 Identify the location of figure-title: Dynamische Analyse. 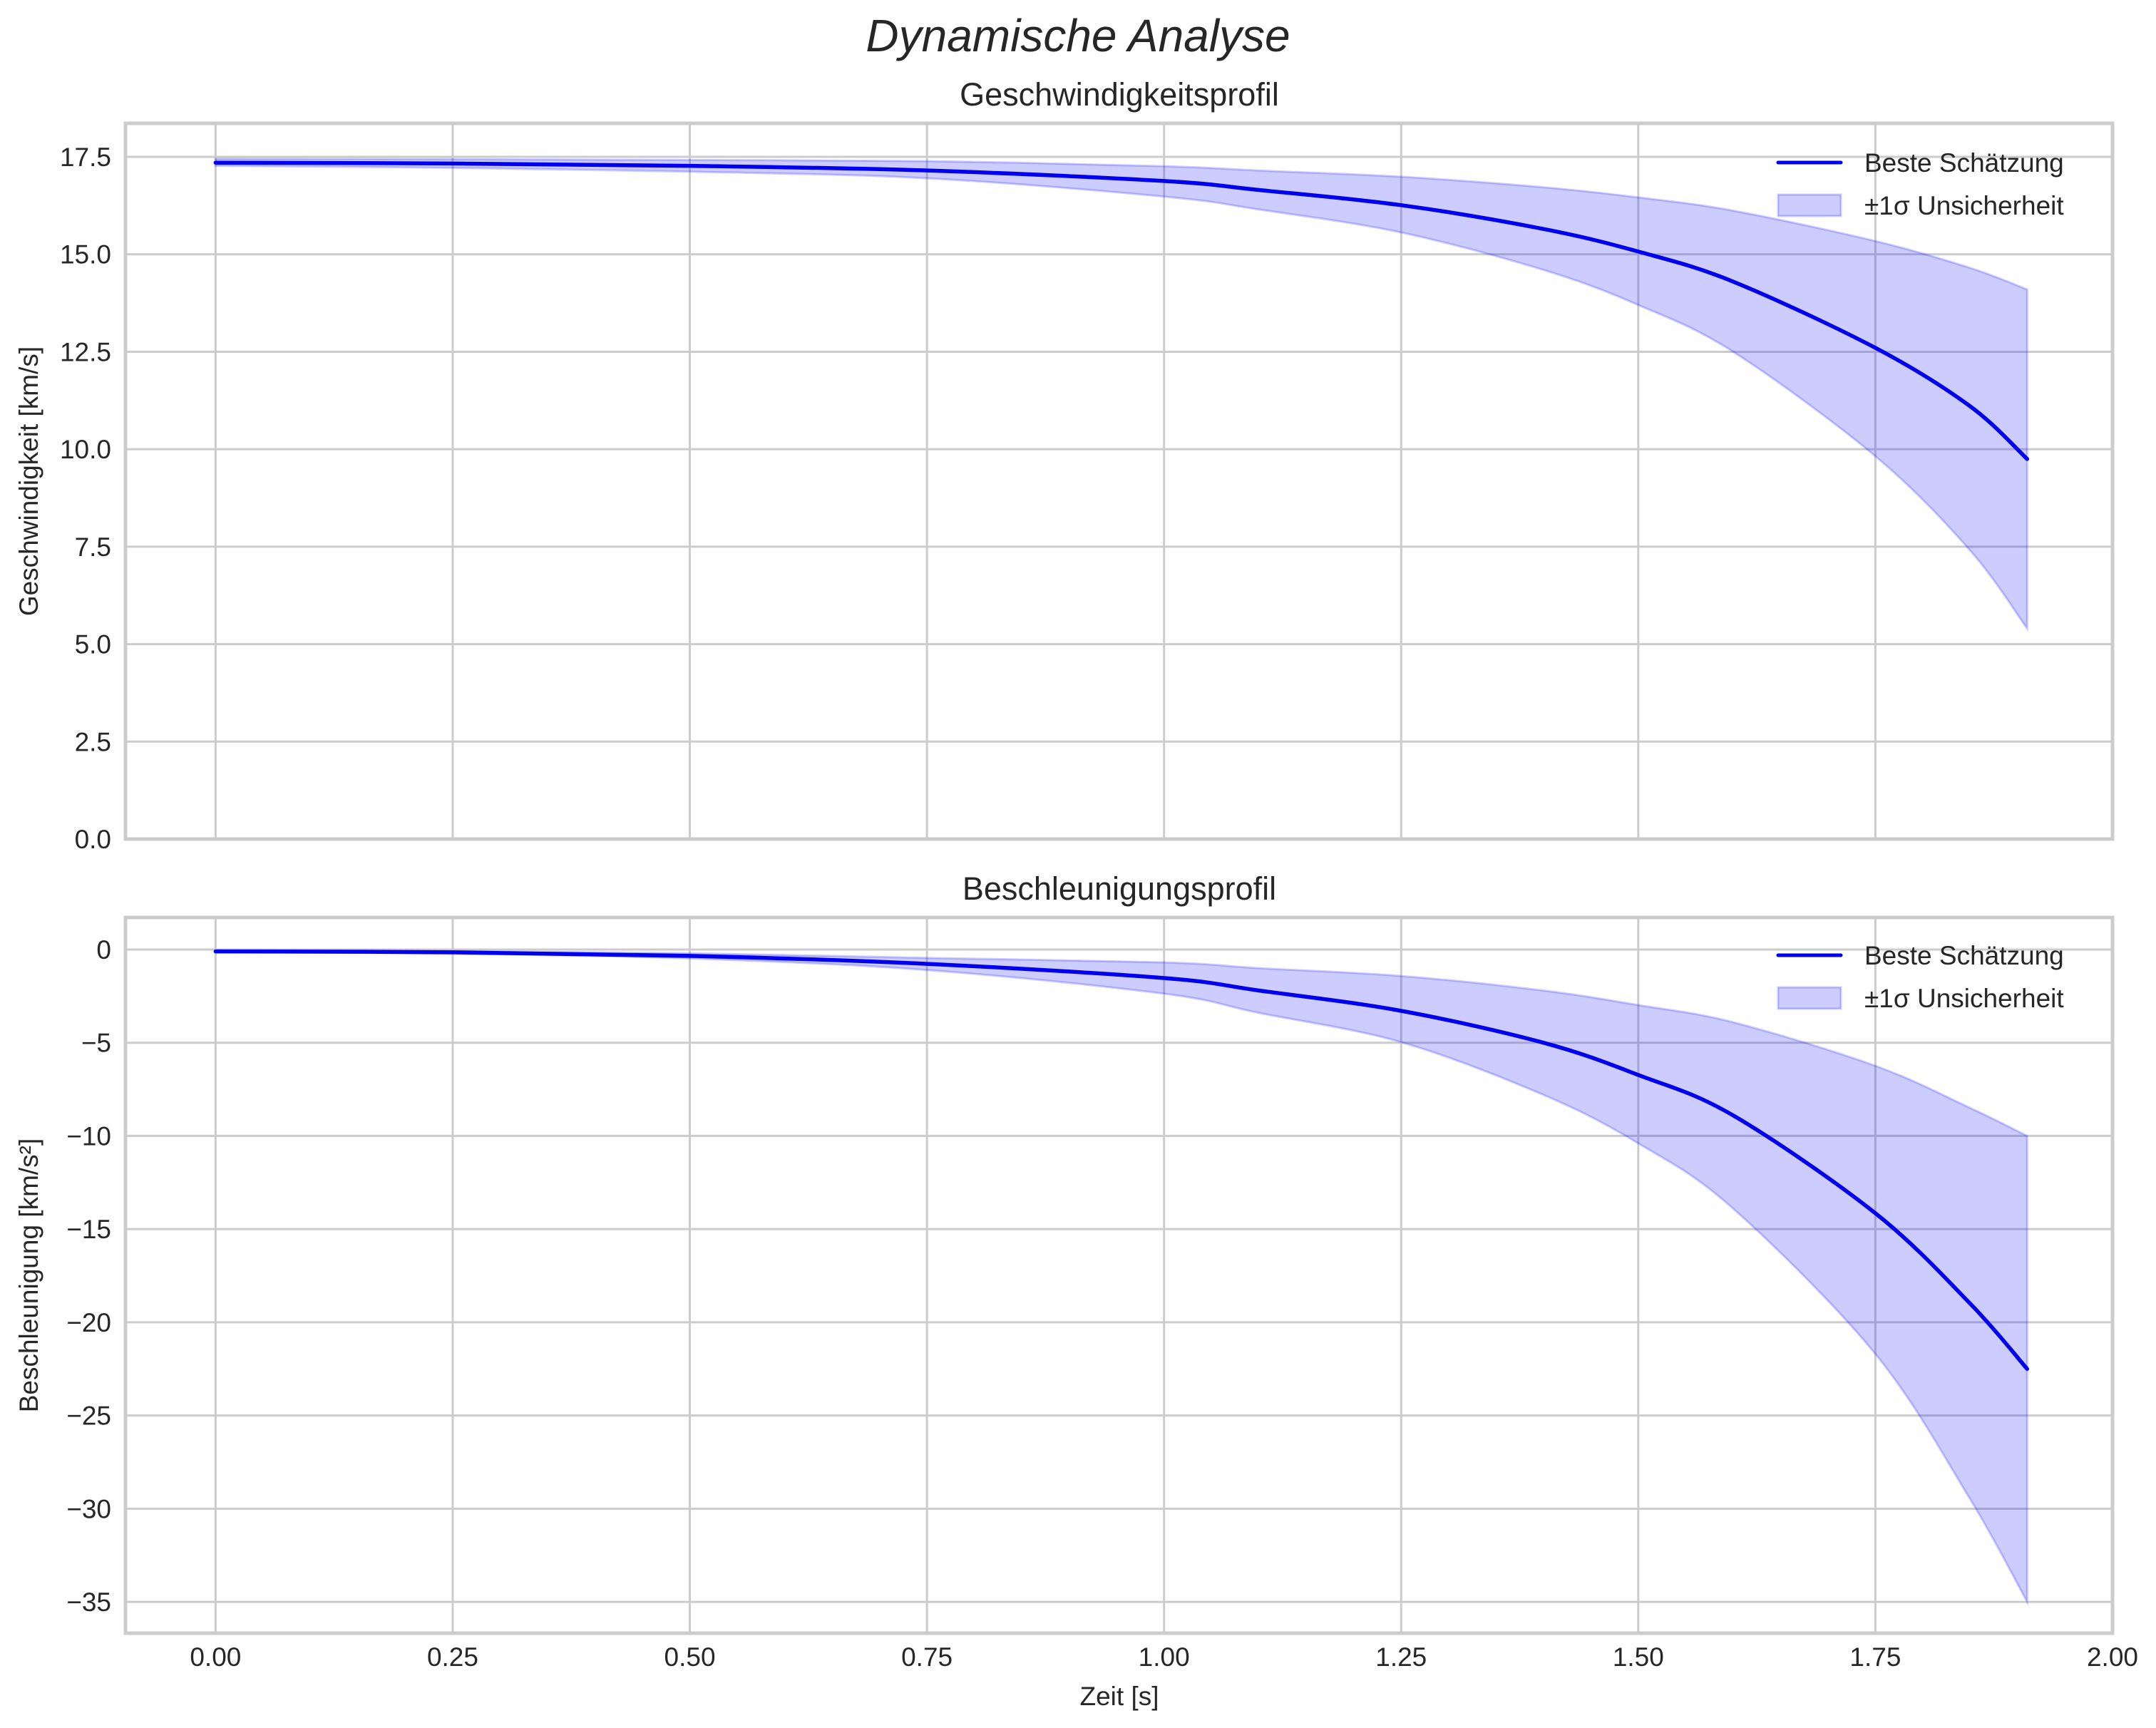
(1078, 35).